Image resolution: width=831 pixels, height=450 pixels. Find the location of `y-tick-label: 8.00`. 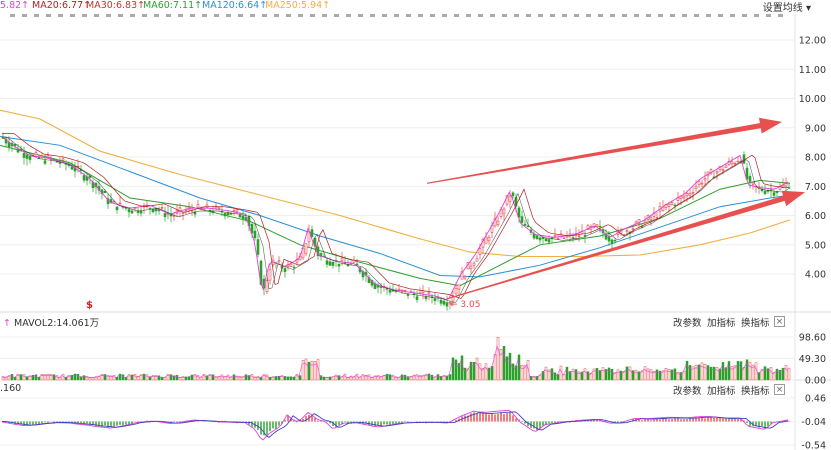

y-tick-label: 8.00 is located at coordinates (815, 158).